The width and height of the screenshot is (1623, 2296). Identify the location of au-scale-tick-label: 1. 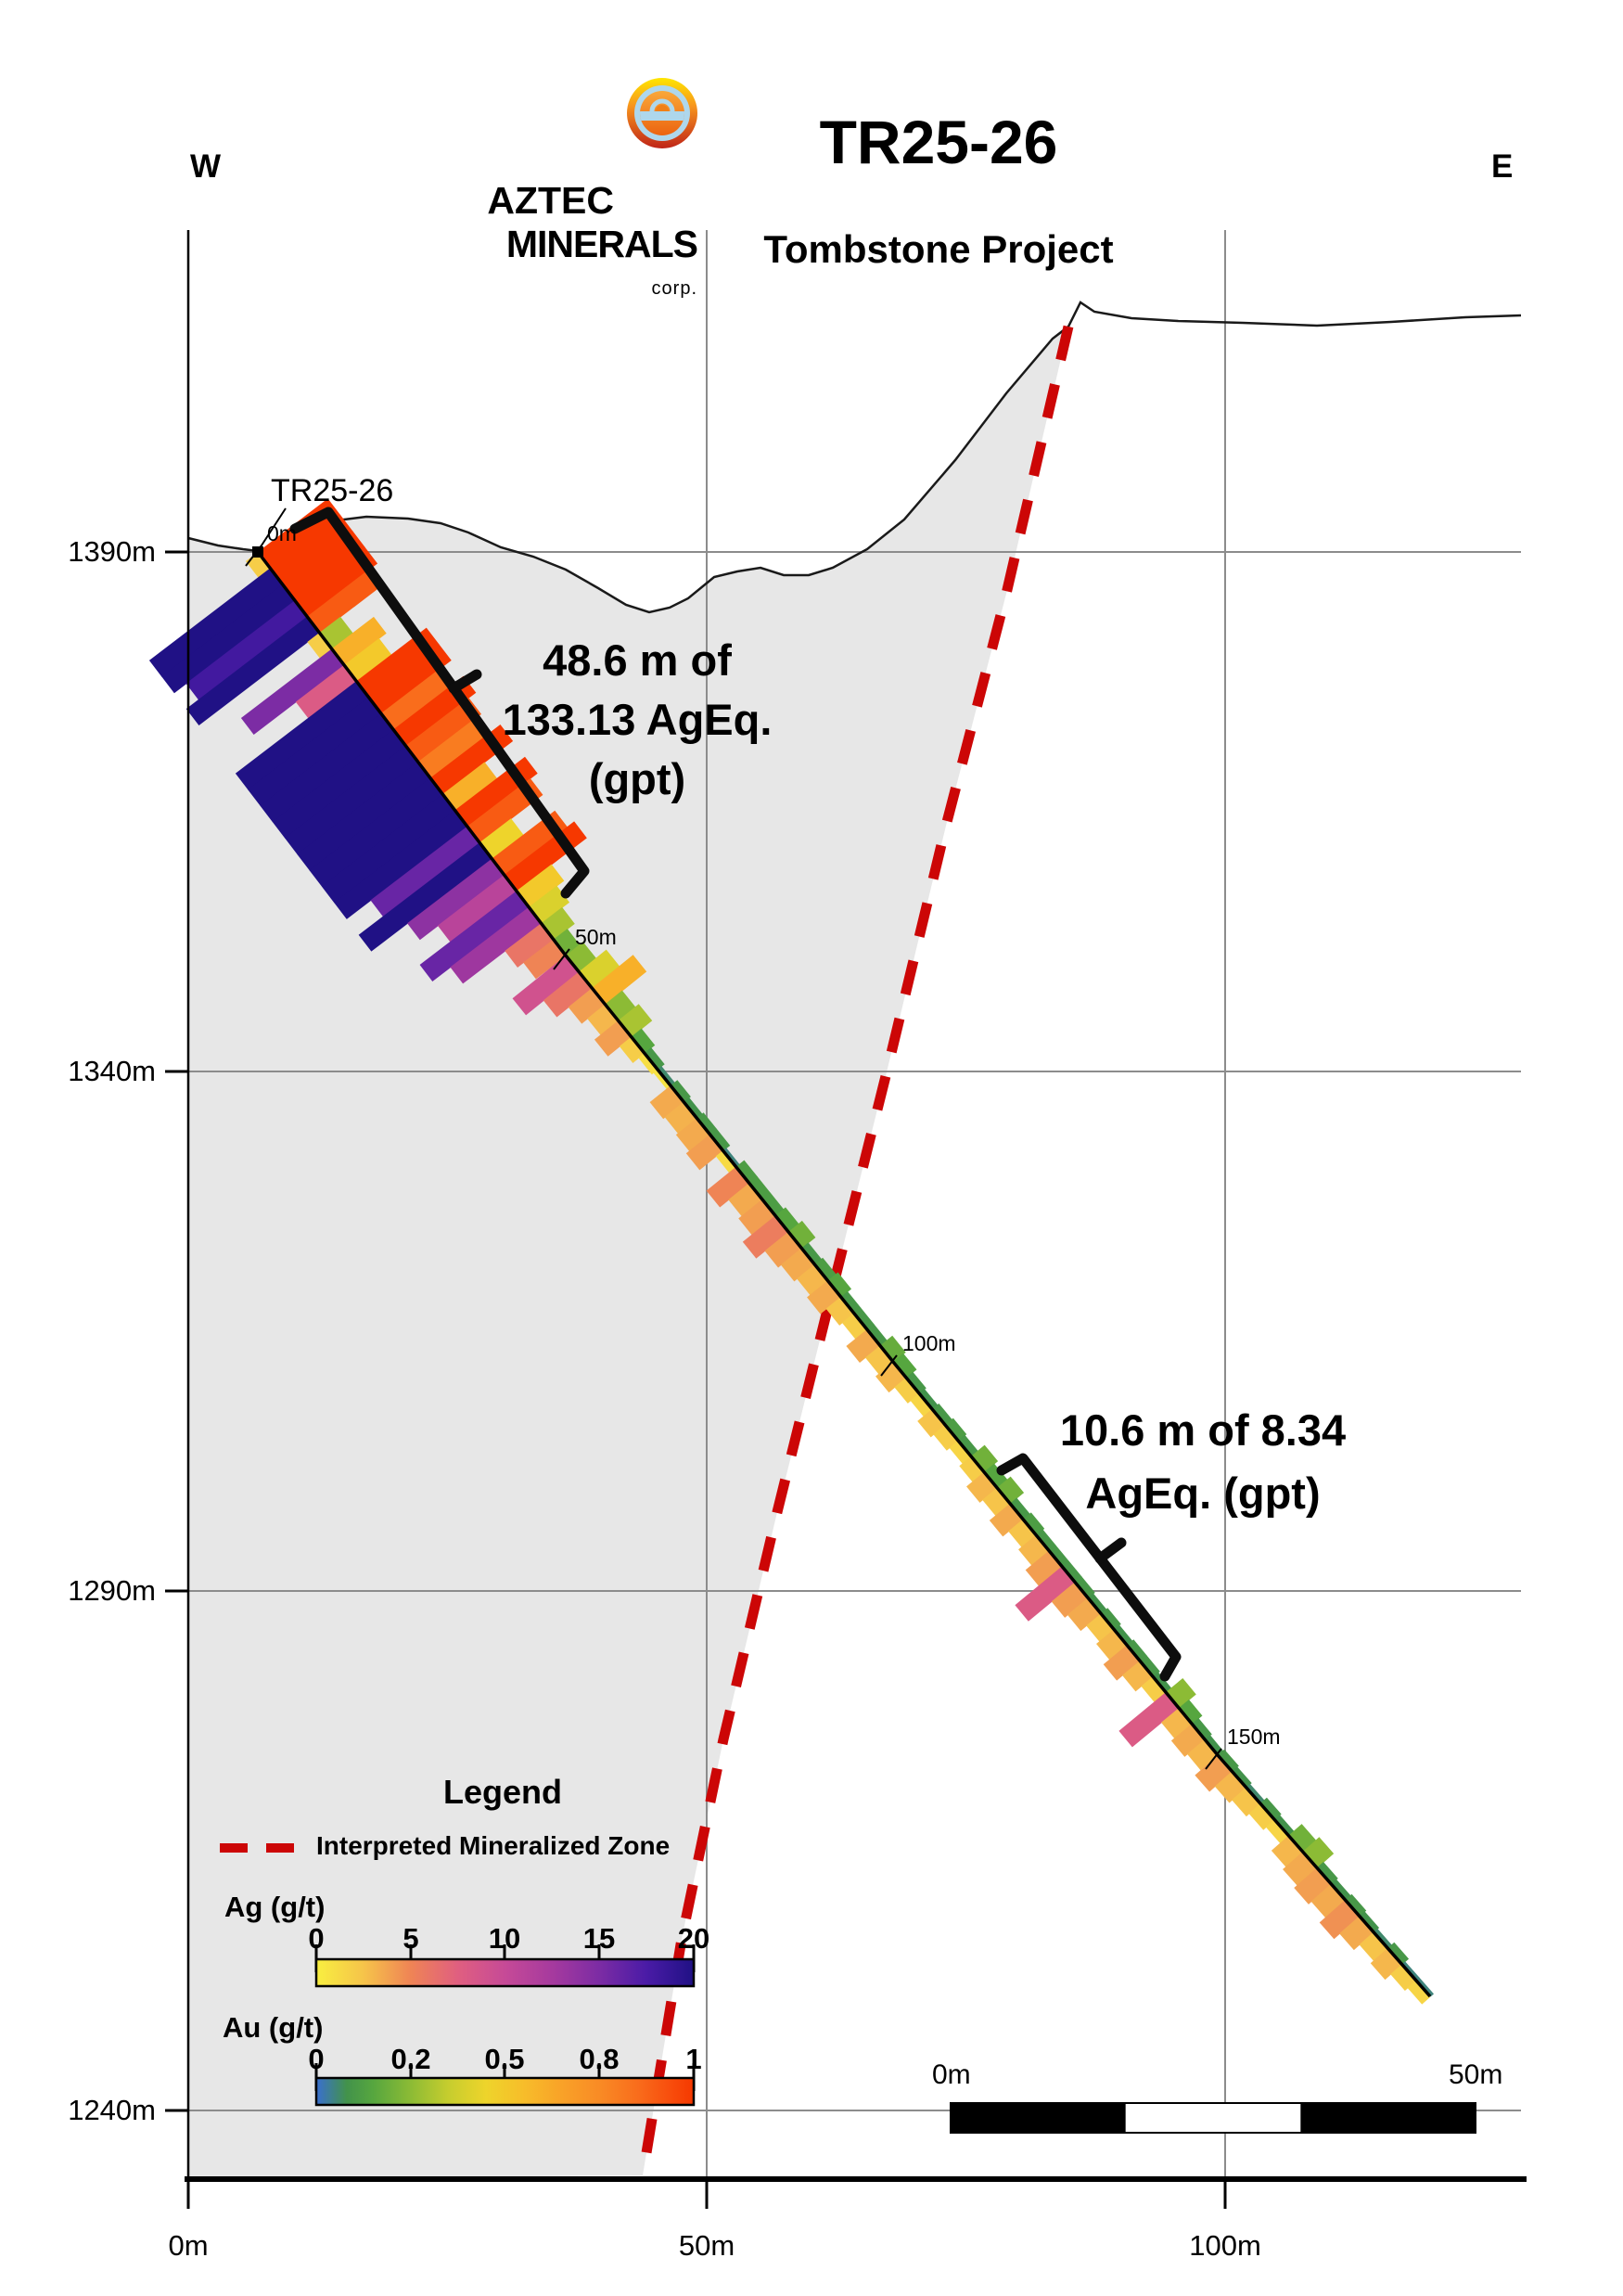
(693, 2059).